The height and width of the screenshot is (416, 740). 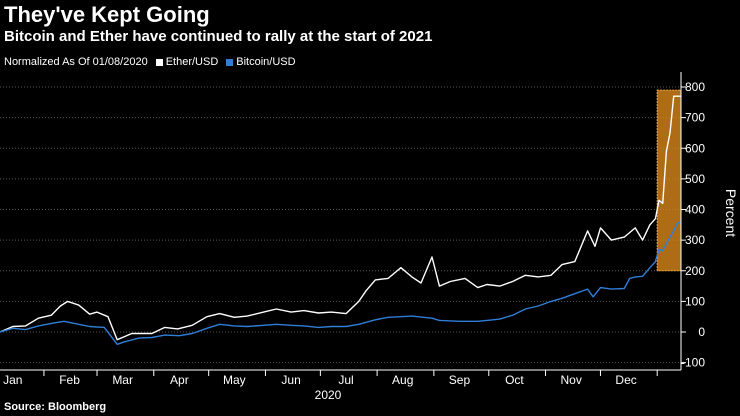 What do you see at coordinates (695, 240) in the screenshot?
I see `y-tick-label: 300` at bounding box center [695, 240].